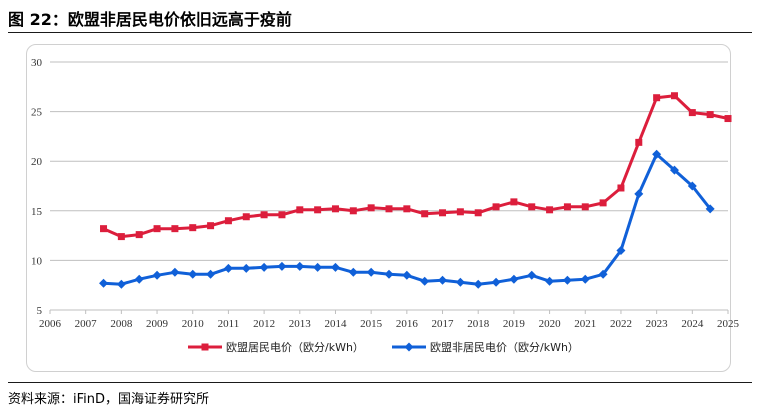 The width and height of the screenshot is (759, 414). I want to click on y-tick-label: 10, so click(37, 261).